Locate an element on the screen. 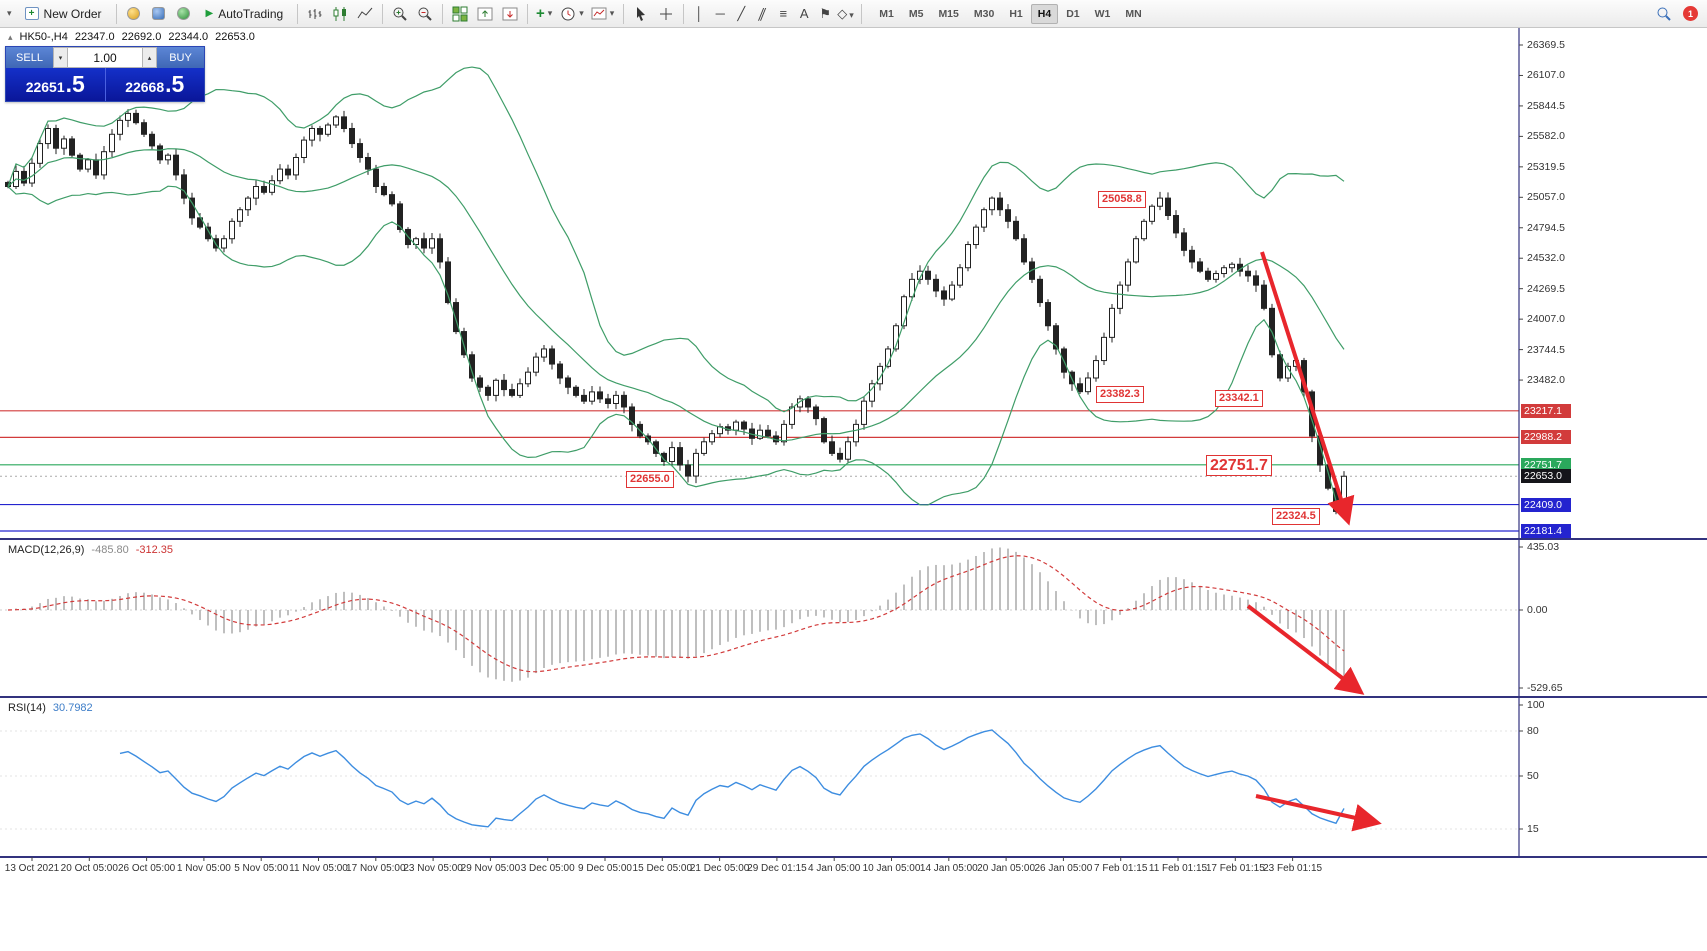 The image size is (1707, 951). toolbar-right: 1 is located at coordinates (1677, 14).